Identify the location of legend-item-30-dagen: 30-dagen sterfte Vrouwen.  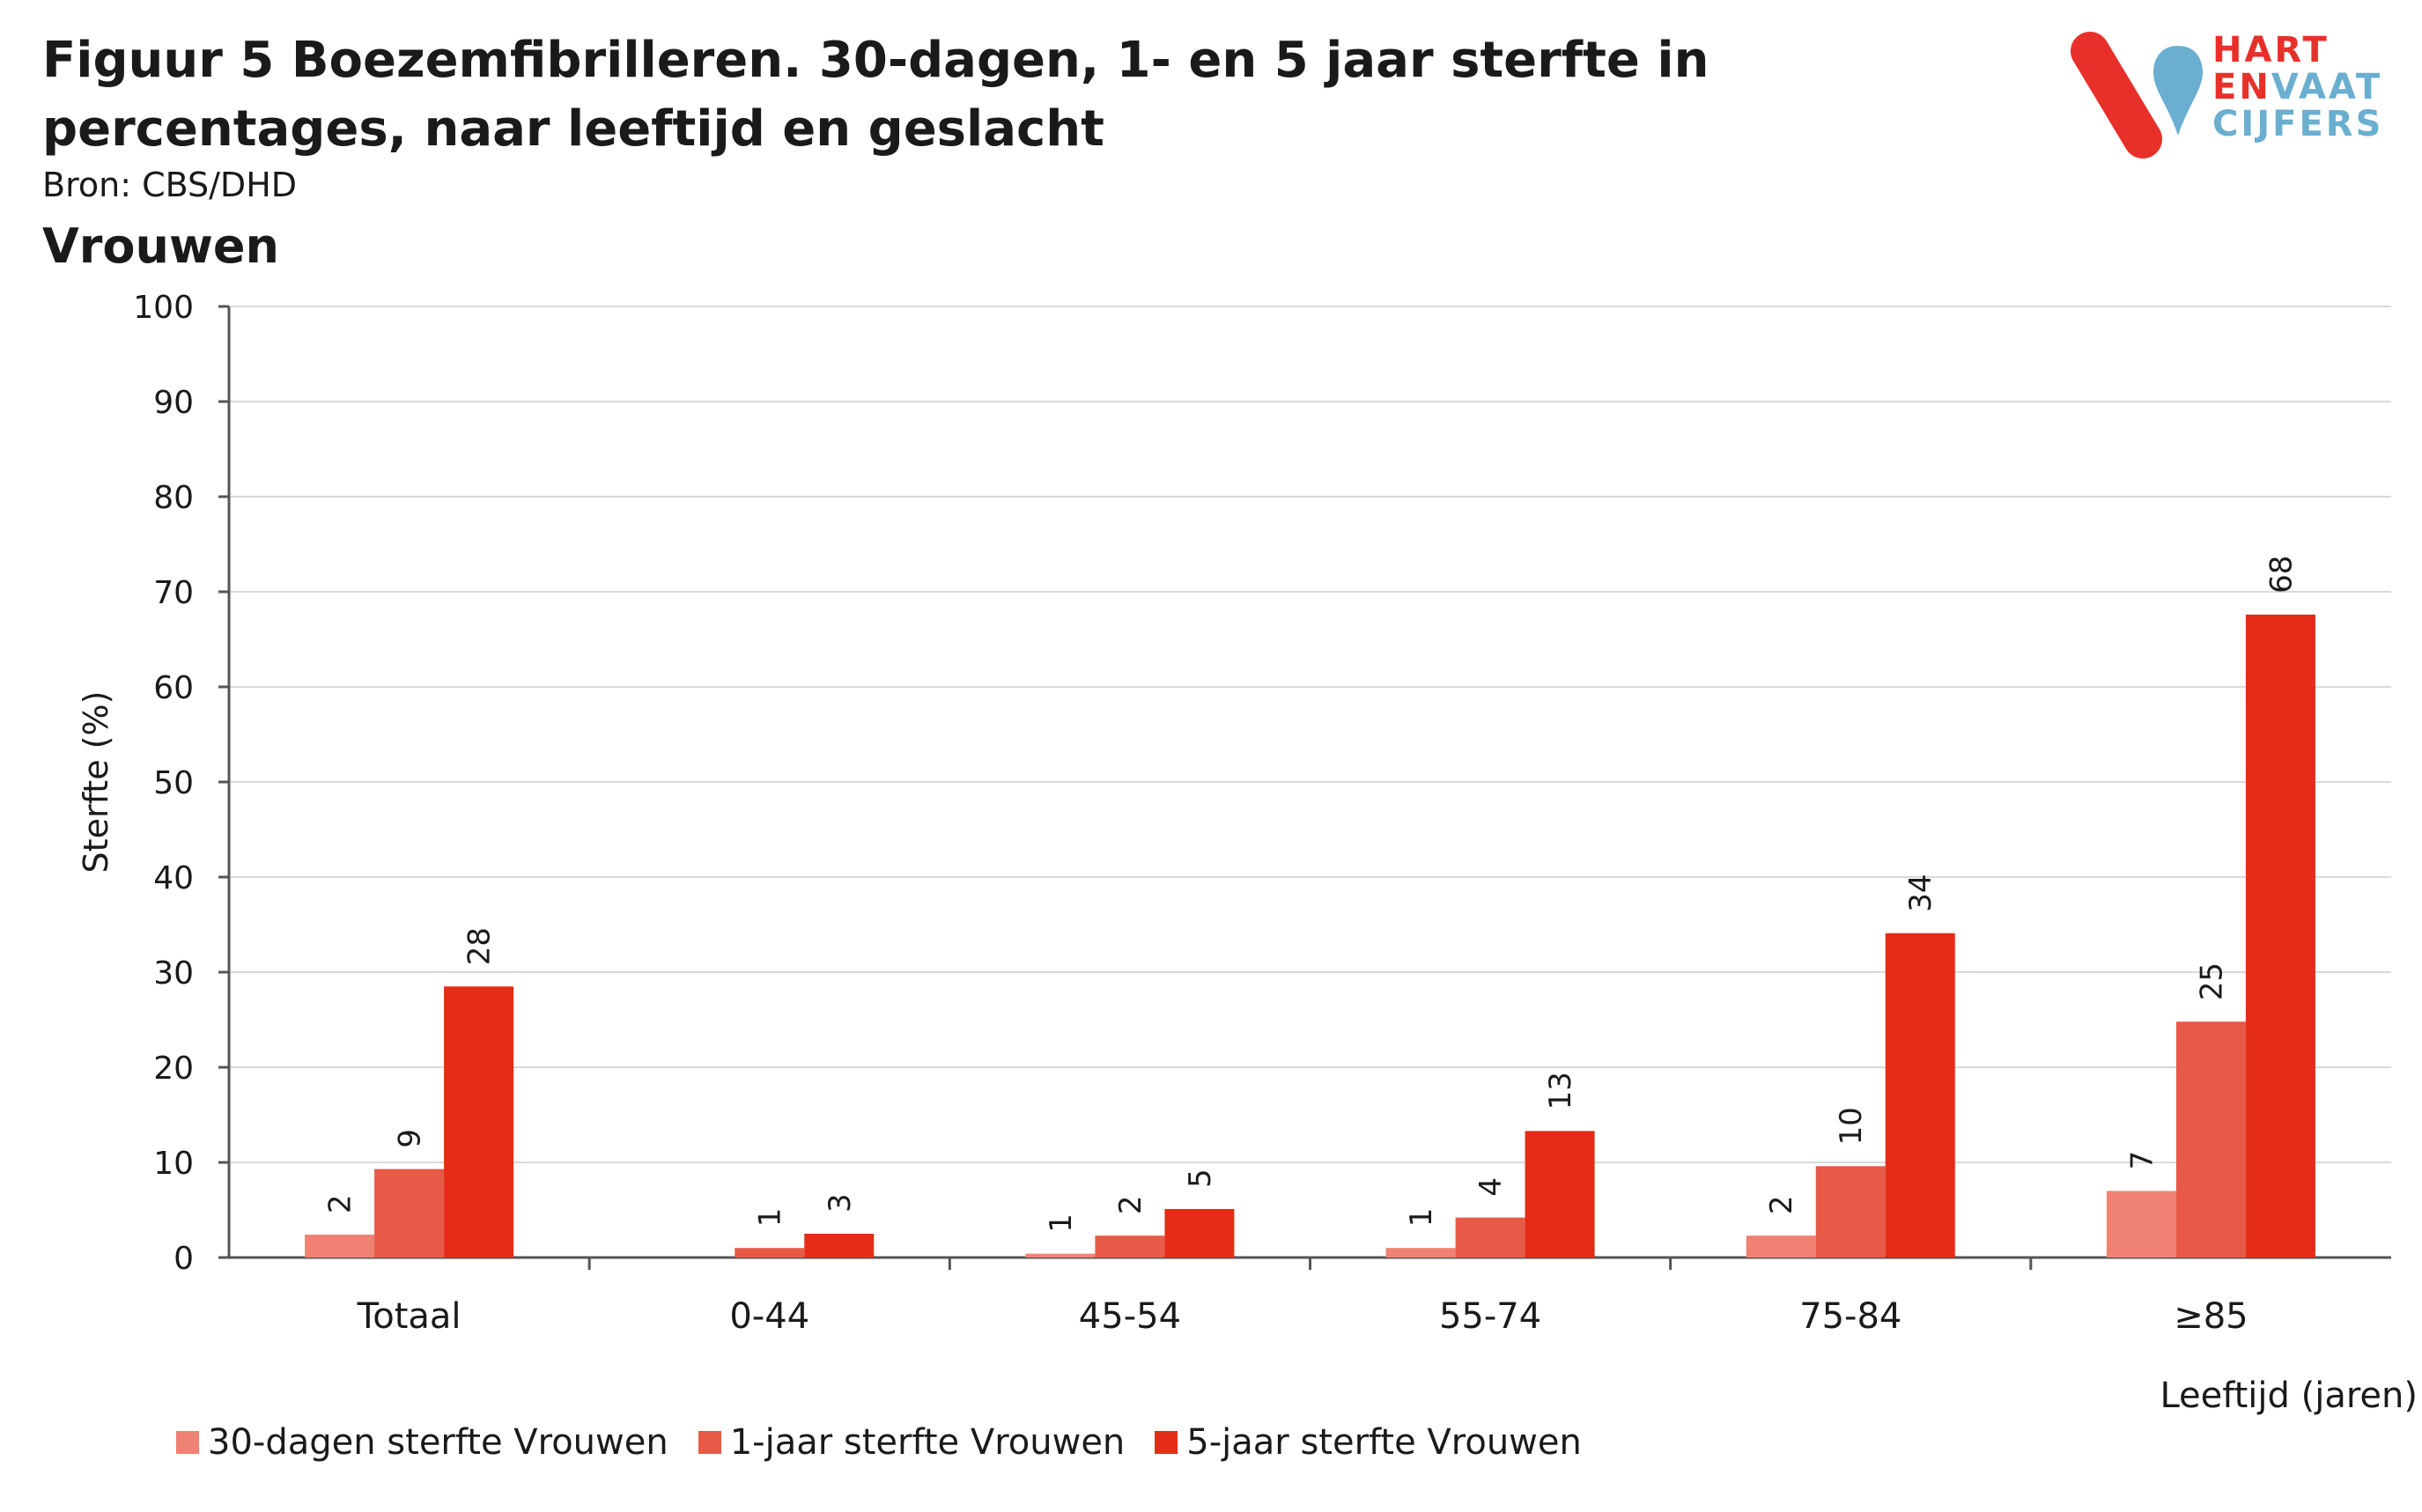
(422, 1443).